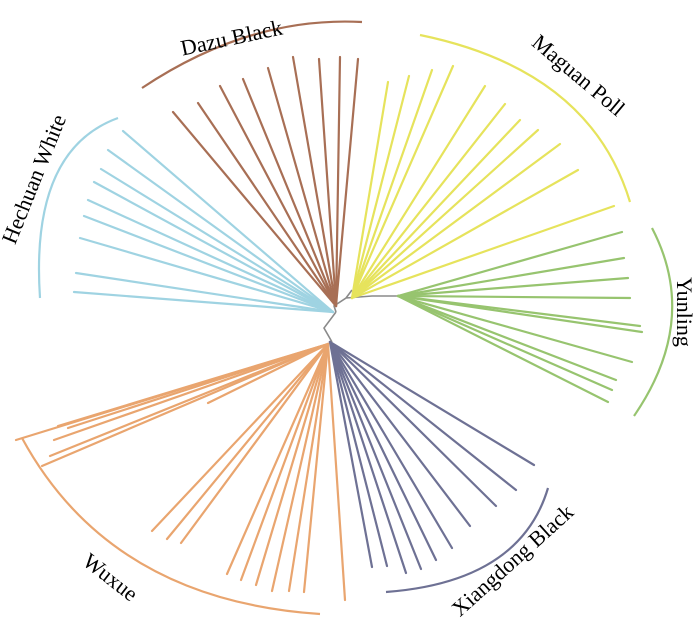 The height and width of the screenshot is (629, 700). Describe the element at coordinates (110, 577) in the screenshot. I see `wuxue-label: Wuxue` at that location.